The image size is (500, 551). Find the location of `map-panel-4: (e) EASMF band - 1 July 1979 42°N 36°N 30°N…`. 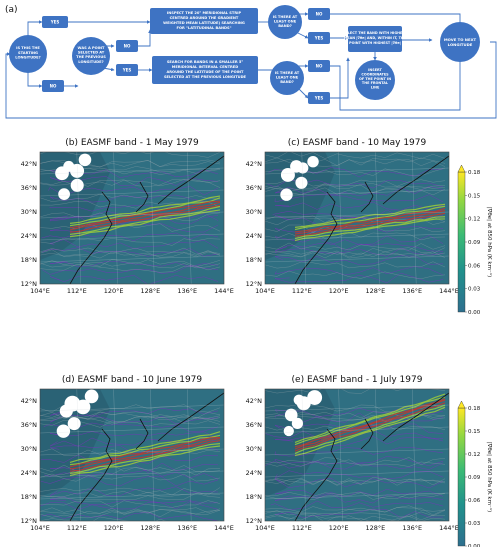

map-panel-4: (e) EASMF band - 1 July 1979 42°N 36°N 30°N… is located at coordinates (352, 453).